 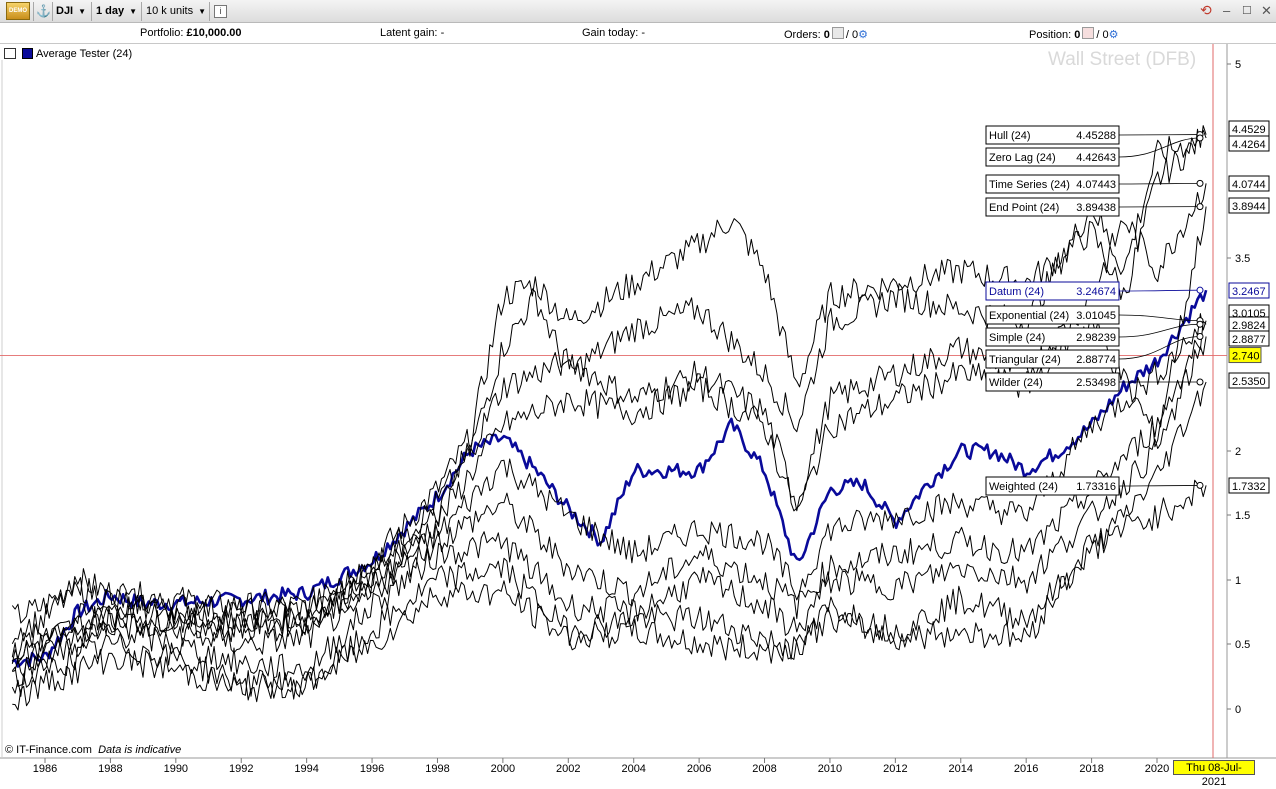 What do you see at coordinates (643, 33) in the screenshot?
I see `today-value: -` at bounding box center [643, 33].